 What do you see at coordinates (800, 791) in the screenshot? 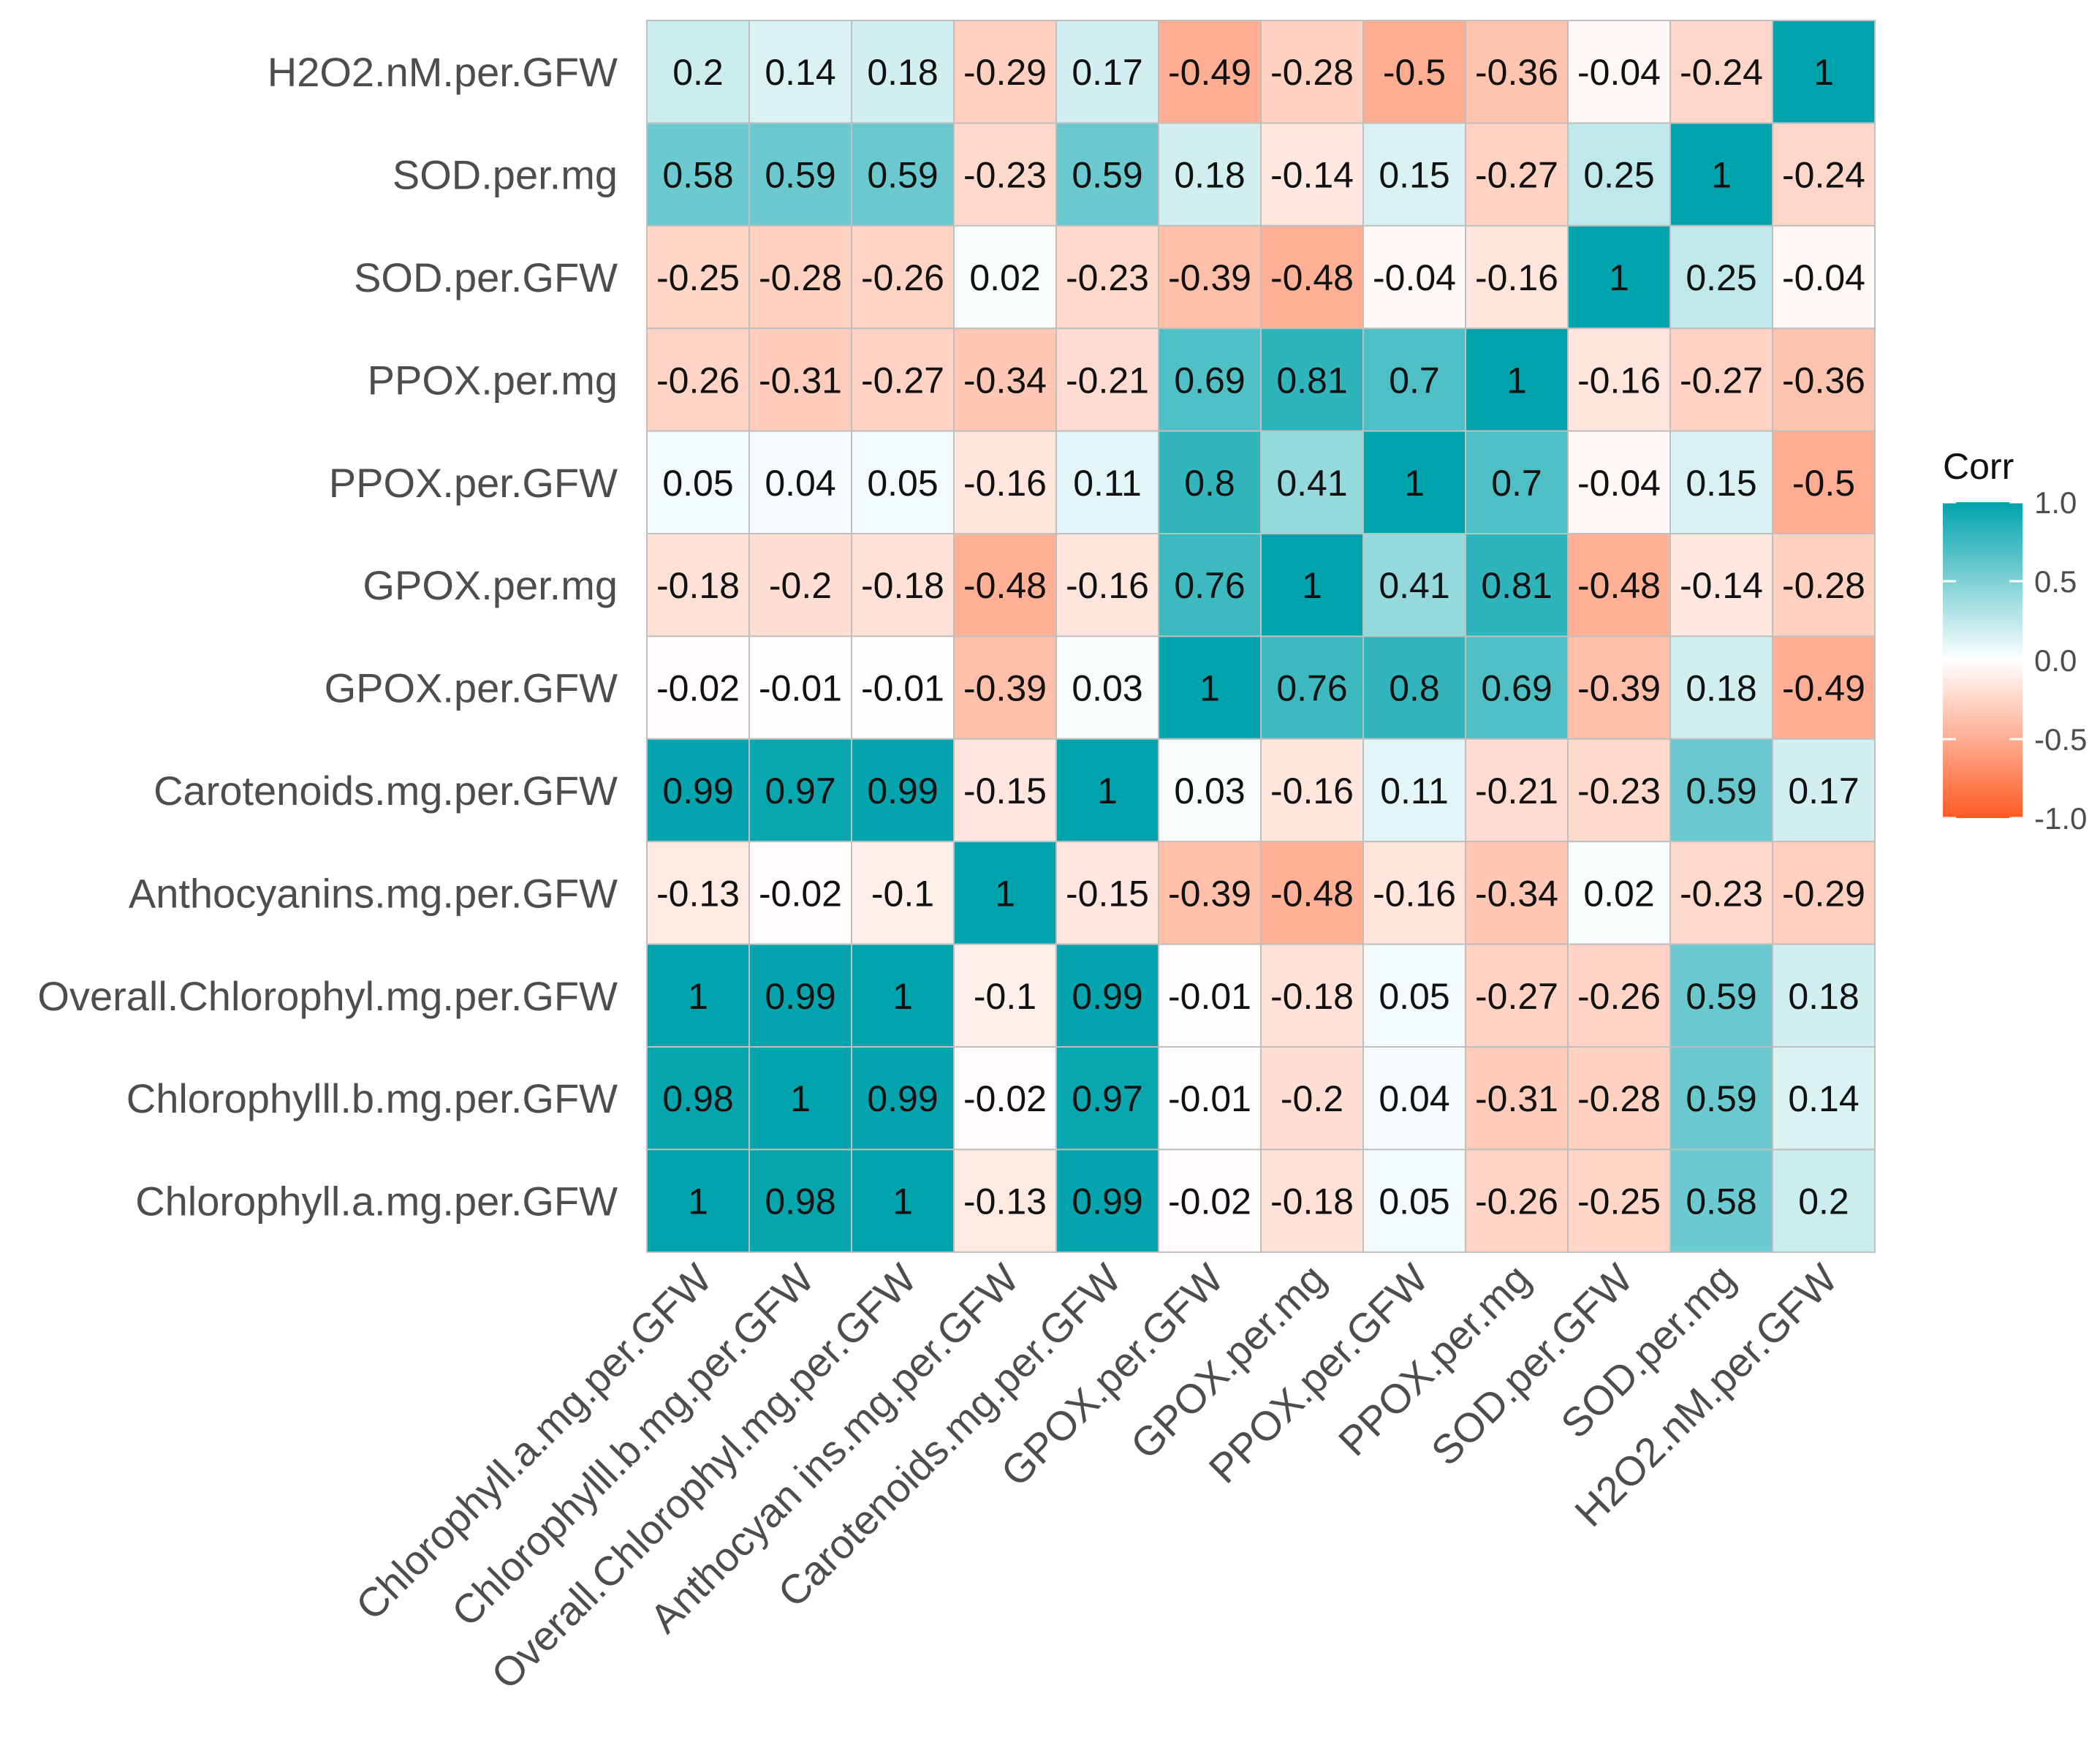
I see `cell-value-label: 0.97` at bounding box center [800, 791].